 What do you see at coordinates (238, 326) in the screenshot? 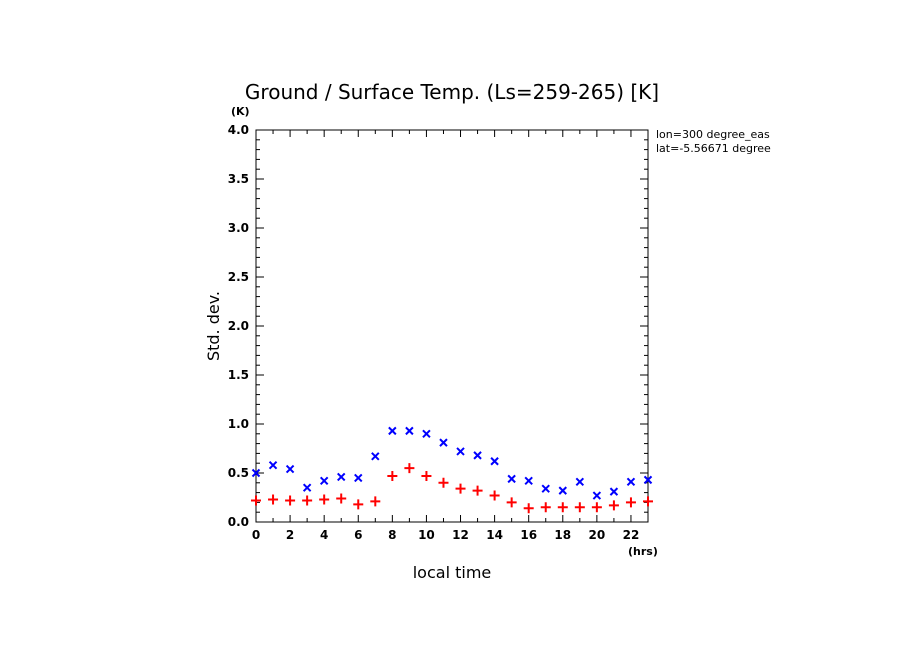
I see `y-tick-label: 2.0` at bounding box center [238, 326].